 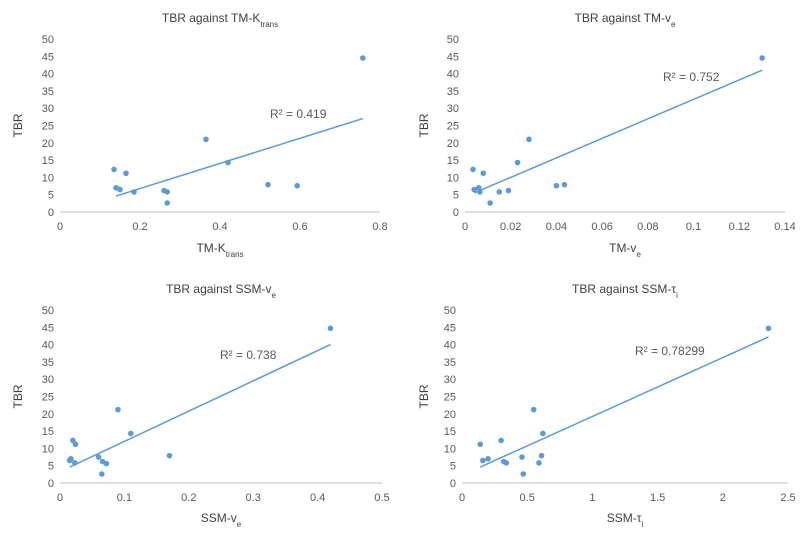 What do you see at coordinates (625, 250) in the screenshot?
I see `x-axis-title: TM-ve` at bounding box center [625, 250].